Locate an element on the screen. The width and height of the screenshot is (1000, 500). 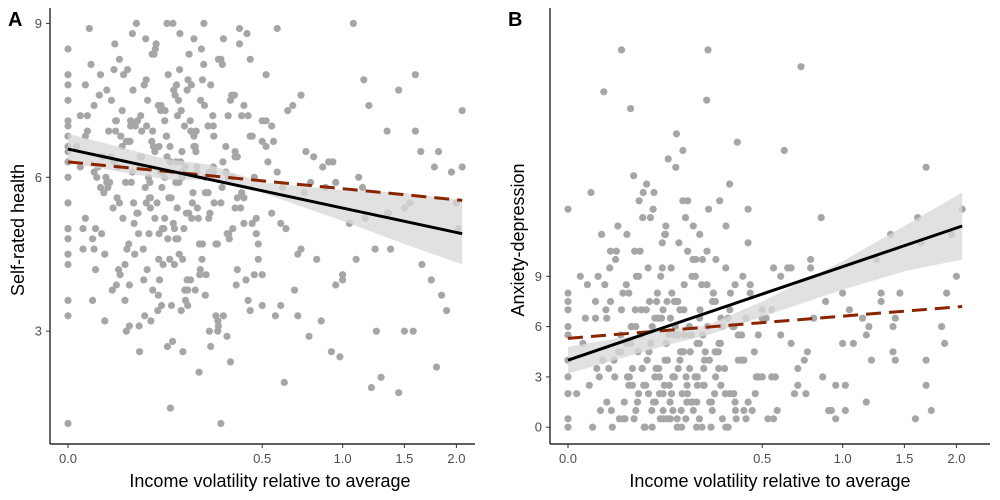
panel-a-x-axis-title: Income volatility relative to average is located at coordinates (269, 481).